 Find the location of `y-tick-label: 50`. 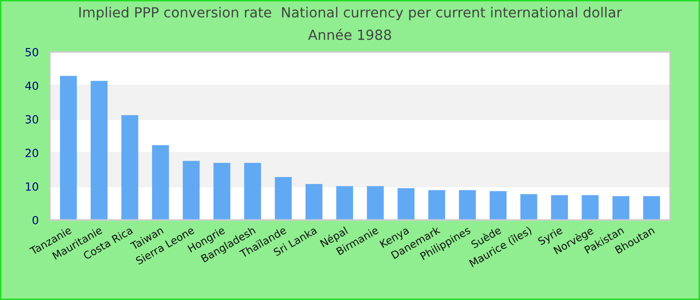

y-tick-label: 50 is located at coordinates (32, 52).